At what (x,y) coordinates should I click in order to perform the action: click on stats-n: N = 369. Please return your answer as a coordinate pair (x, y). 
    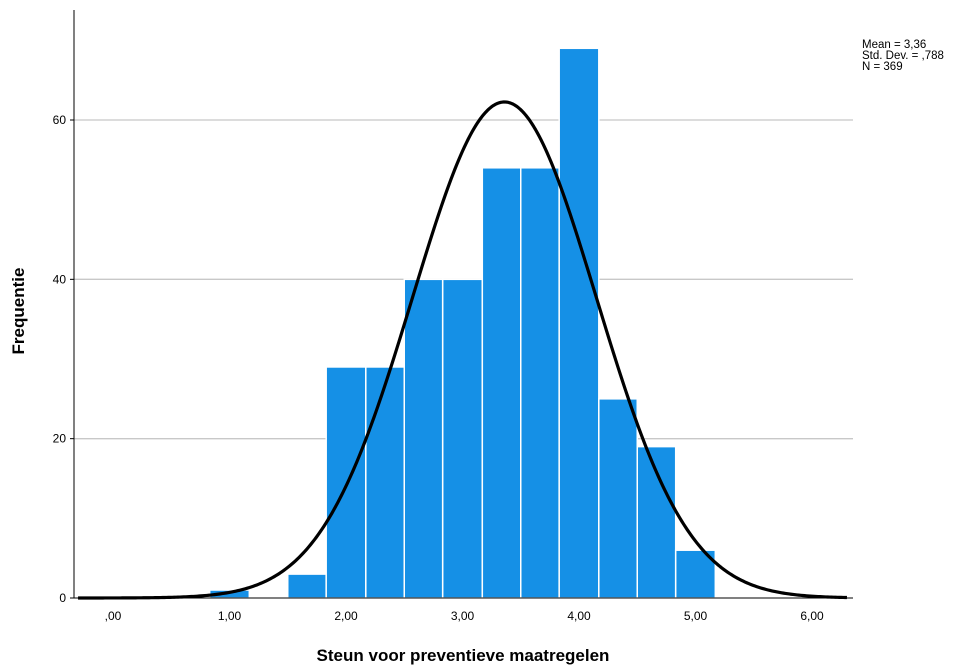
    Looking at the image, I should click on (882, 67).